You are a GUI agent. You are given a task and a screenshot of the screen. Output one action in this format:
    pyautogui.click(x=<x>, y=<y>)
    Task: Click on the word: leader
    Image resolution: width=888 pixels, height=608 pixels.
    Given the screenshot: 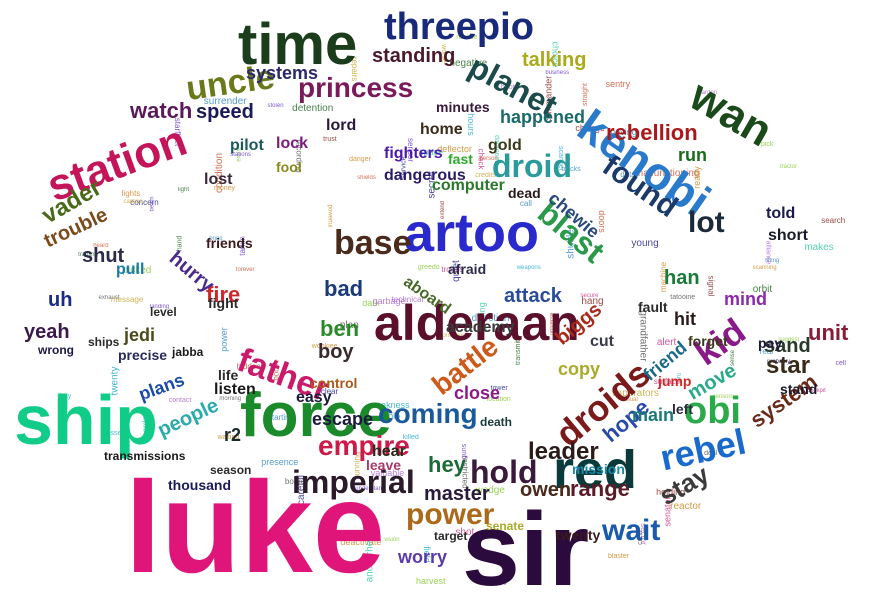 What is the action you would take?
    pyautogui.click(x=563, y=451)
    